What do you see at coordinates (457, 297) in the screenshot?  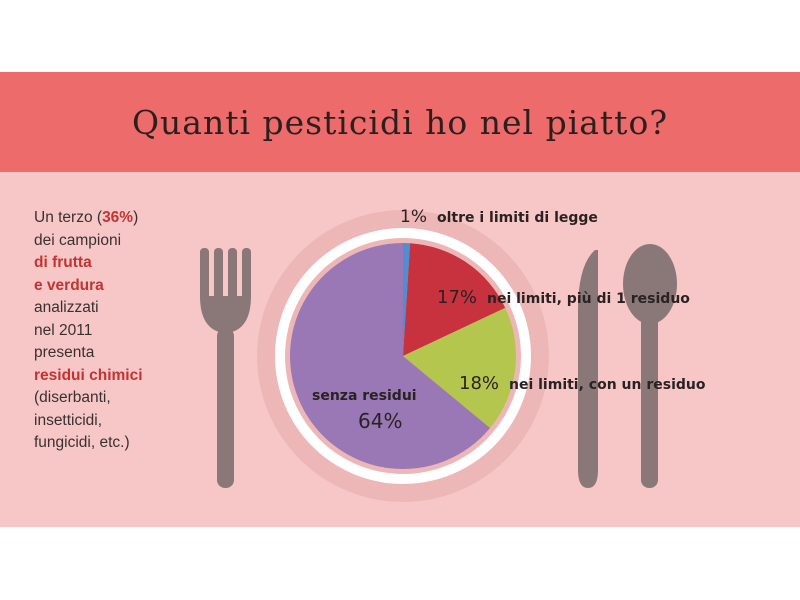 I see `slice-label-percent: 17%` at bounding box center [457, 297].